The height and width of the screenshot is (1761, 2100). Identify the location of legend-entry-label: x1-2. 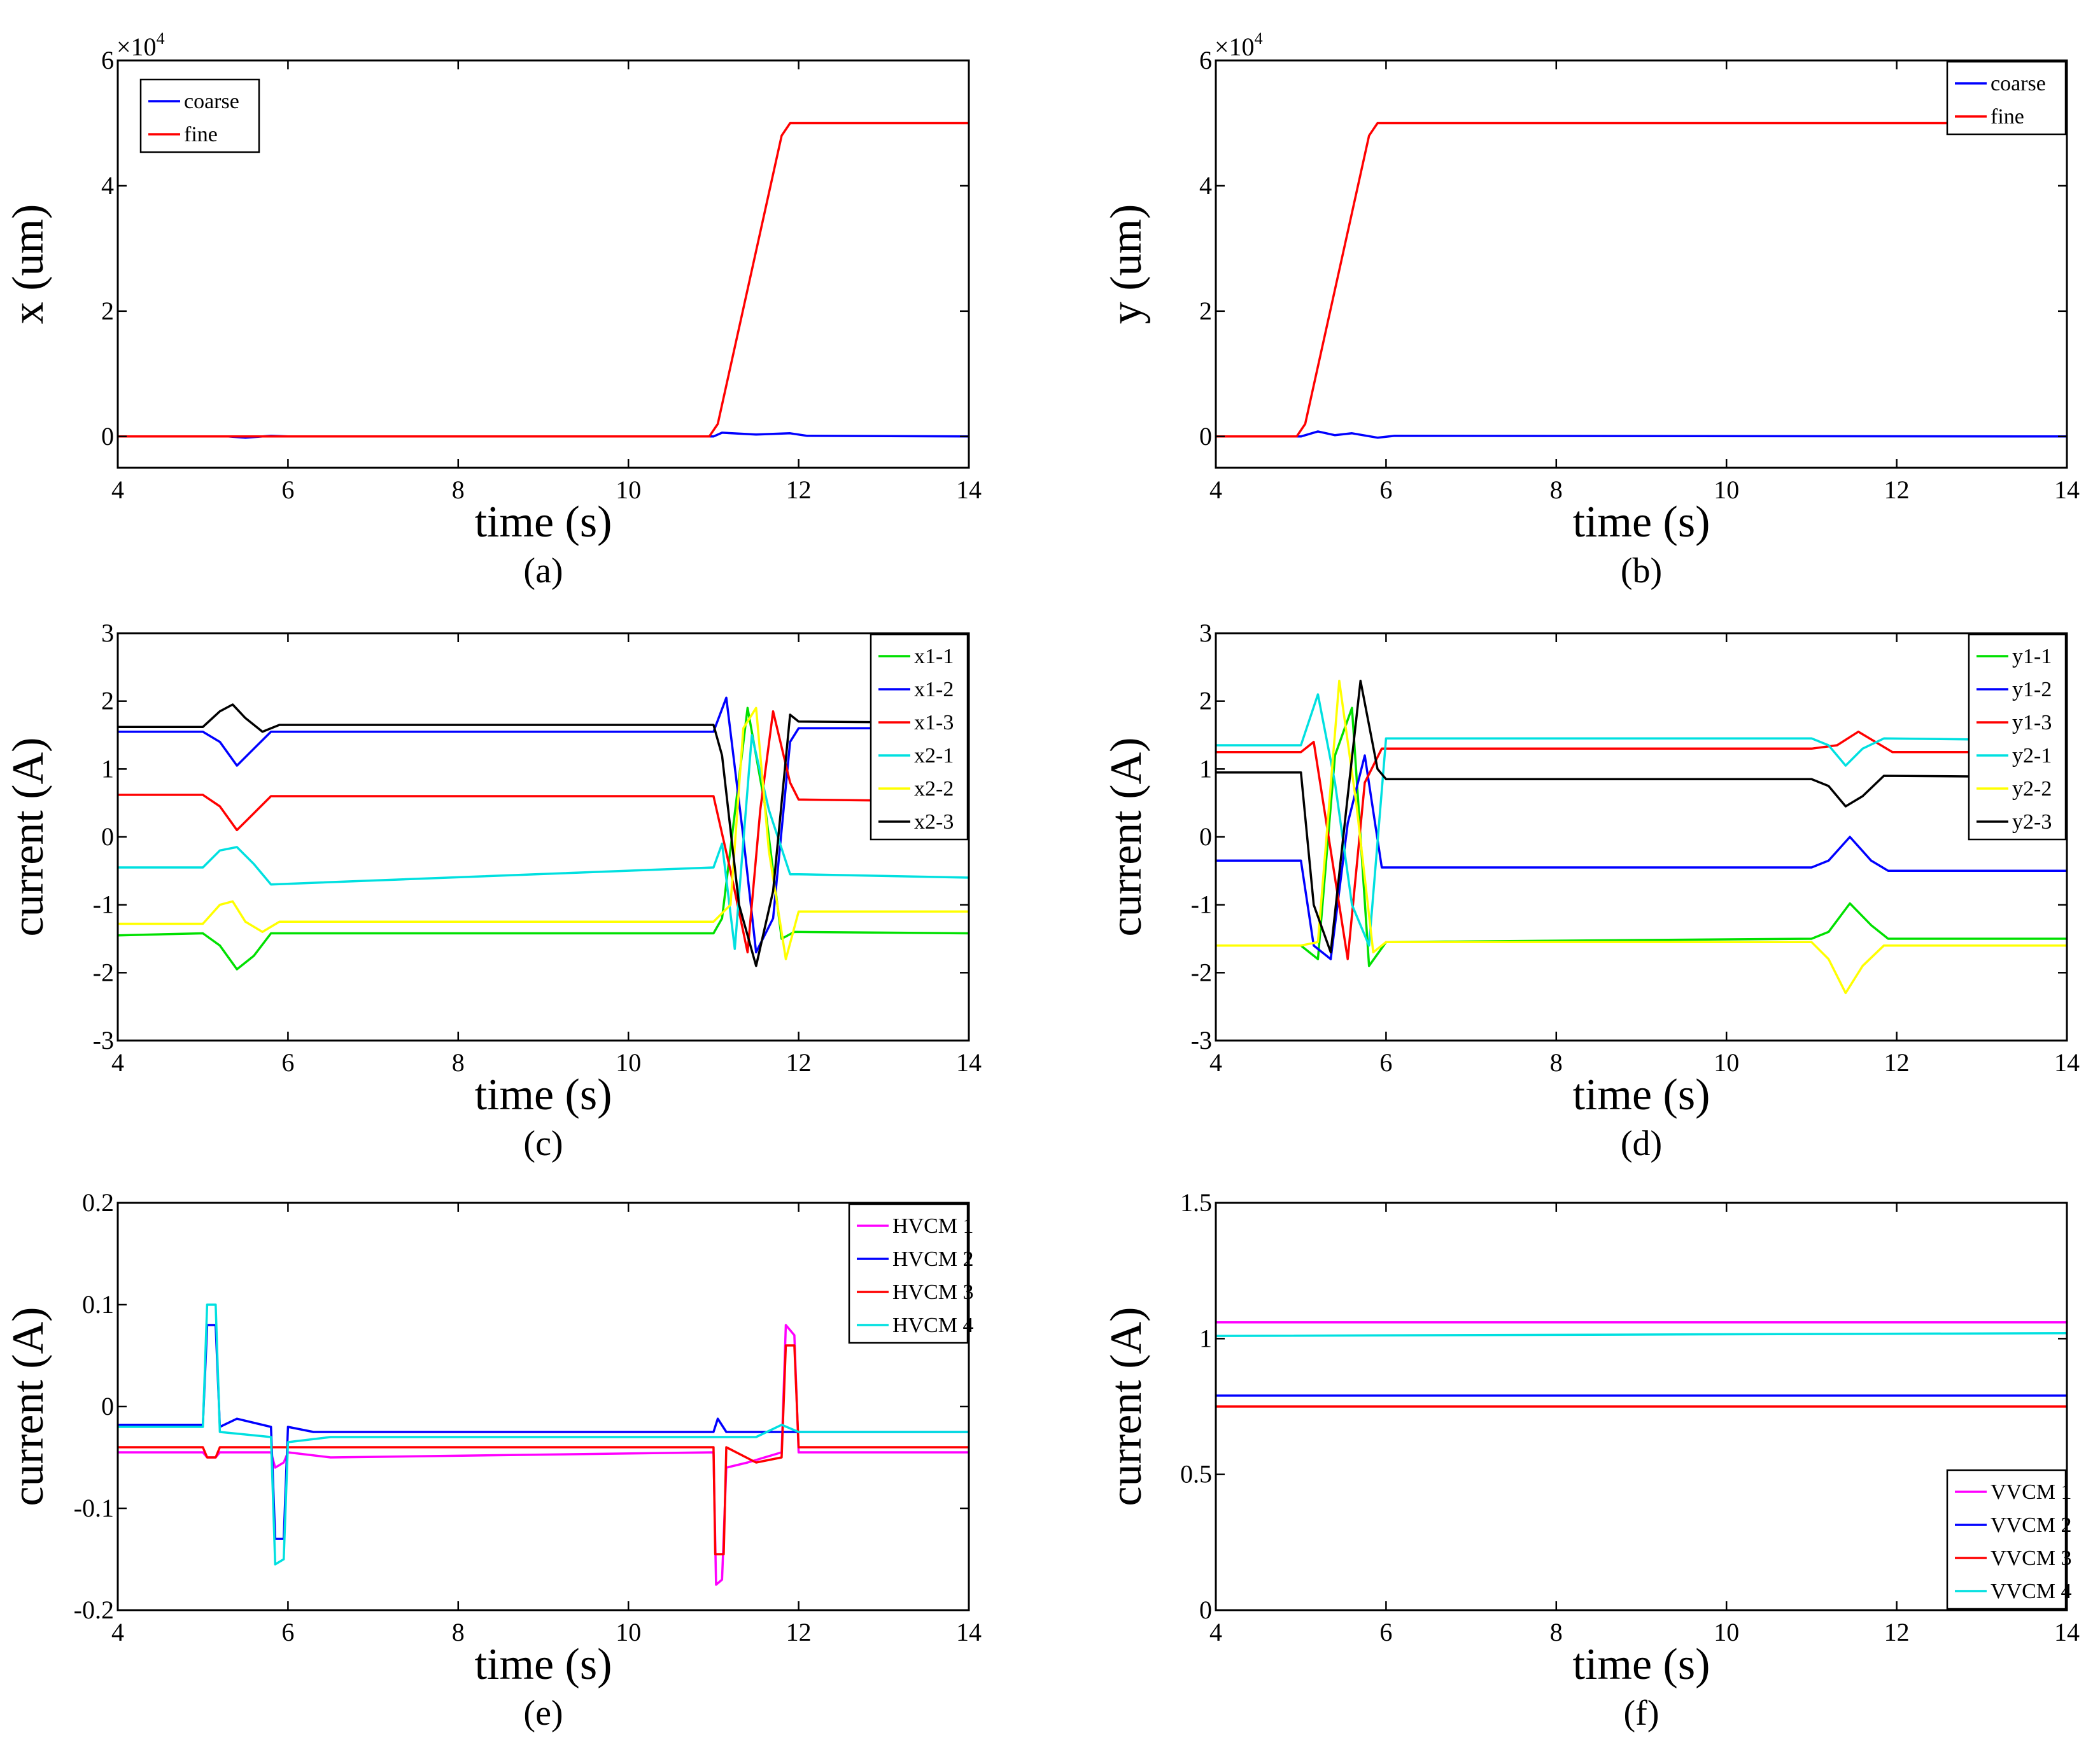
(934, 689).